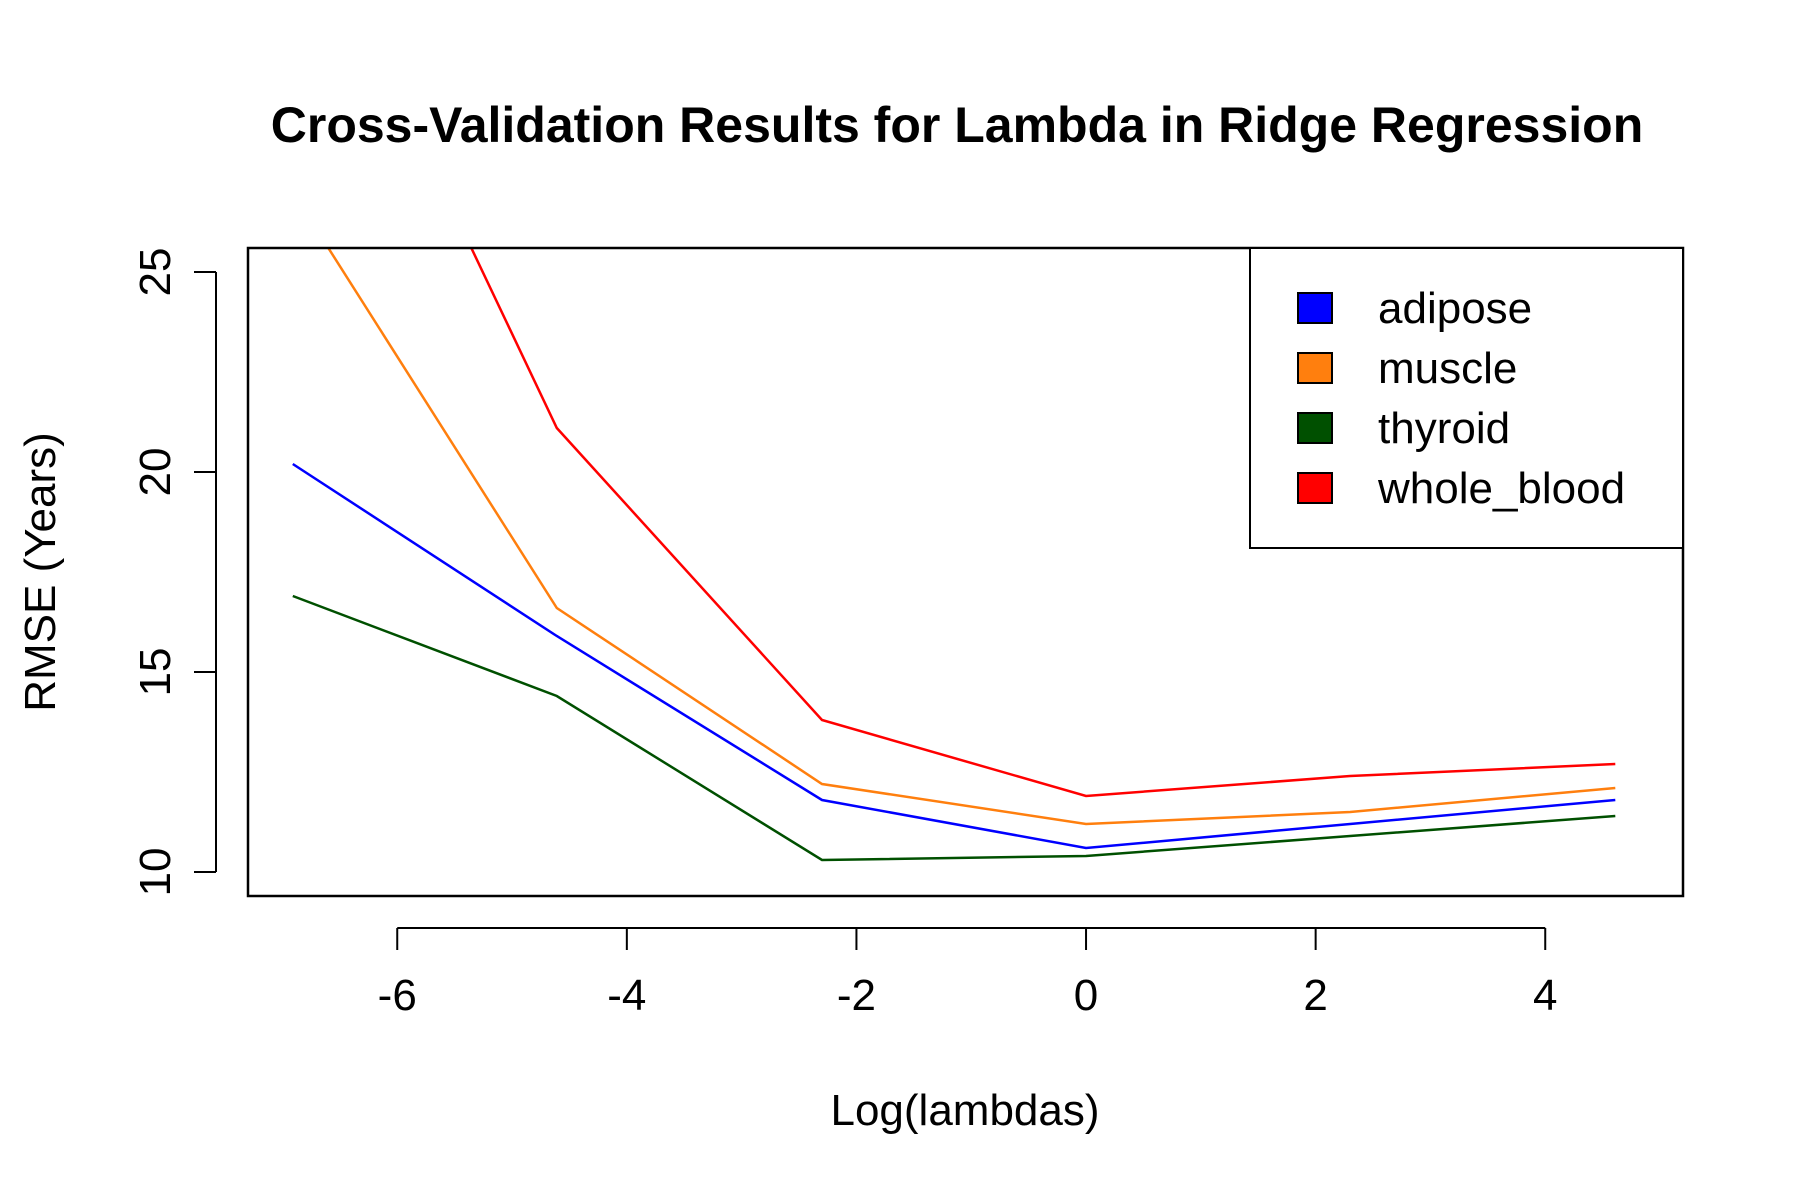 Image resolution: width=1800 pixels, height=1200 pixels. What do you see at coordinates (40, 572) in the screenshot?
I see `y-axis-label: RMSE (Years)` at bounding box center [40, 572].